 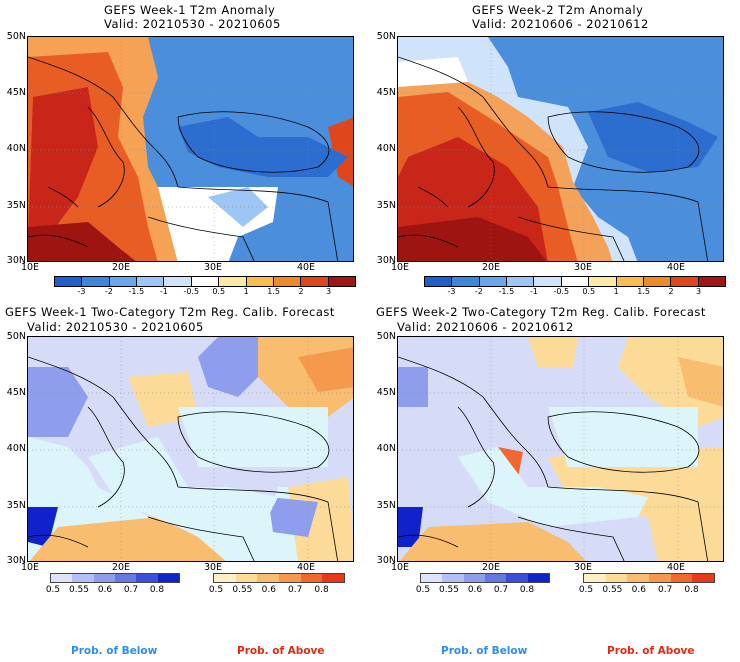 What do you see at coordinates (651, 651) in the screenshot?
I see `above-legend-label: Prob. of Above` at bounding box center [651, 651].